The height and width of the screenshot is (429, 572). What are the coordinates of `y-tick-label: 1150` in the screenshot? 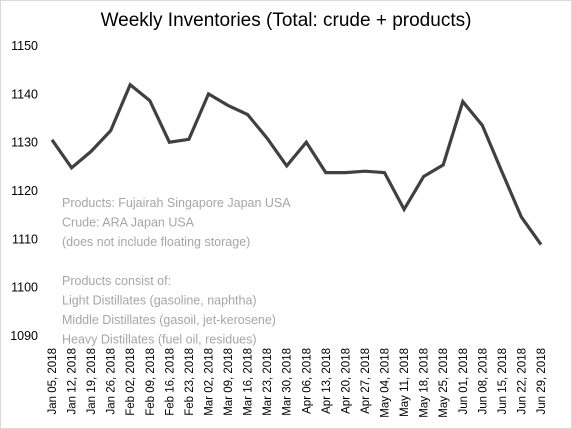 It's located at (24, 46).